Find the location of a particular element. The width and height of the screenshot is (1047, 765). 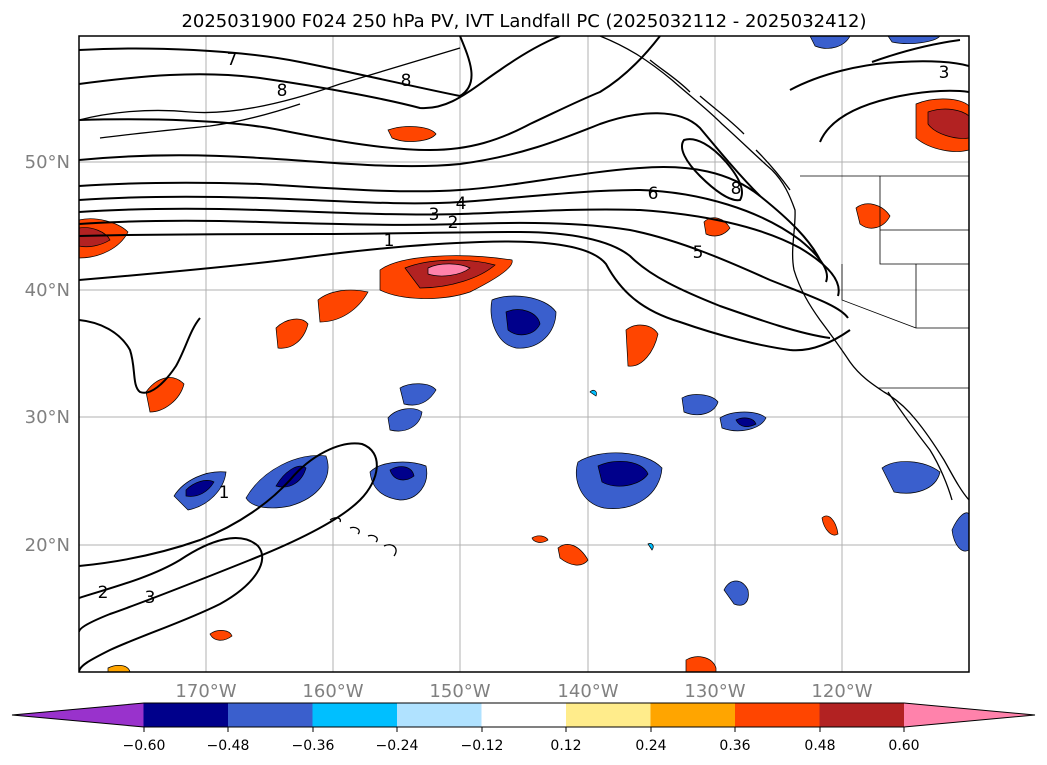

border-states is located at coordinates (905, 252).